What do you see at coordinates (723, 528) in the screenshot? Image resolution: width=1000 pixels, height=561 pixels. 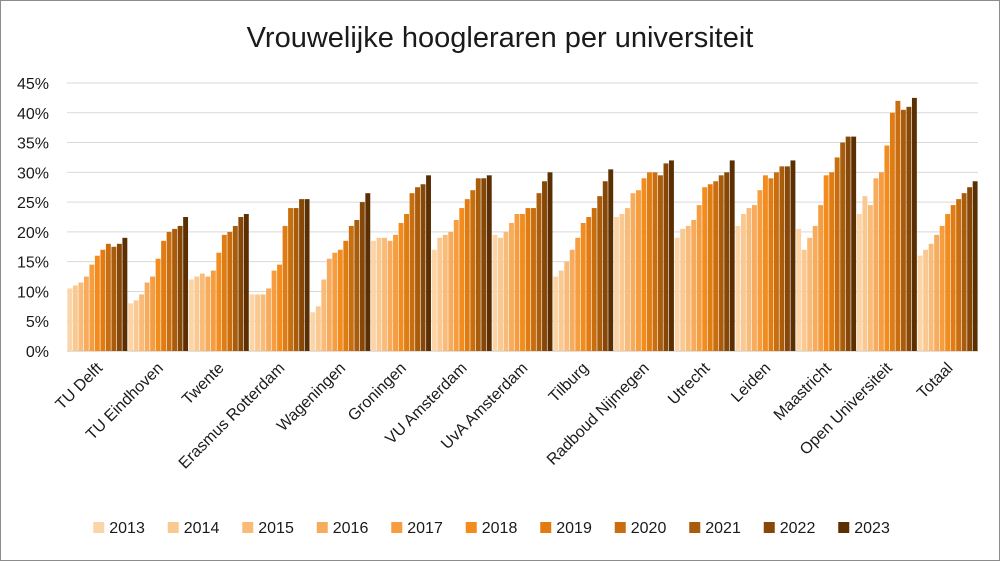 I see `legend-label: 2021` at bounding box center [723, 528].